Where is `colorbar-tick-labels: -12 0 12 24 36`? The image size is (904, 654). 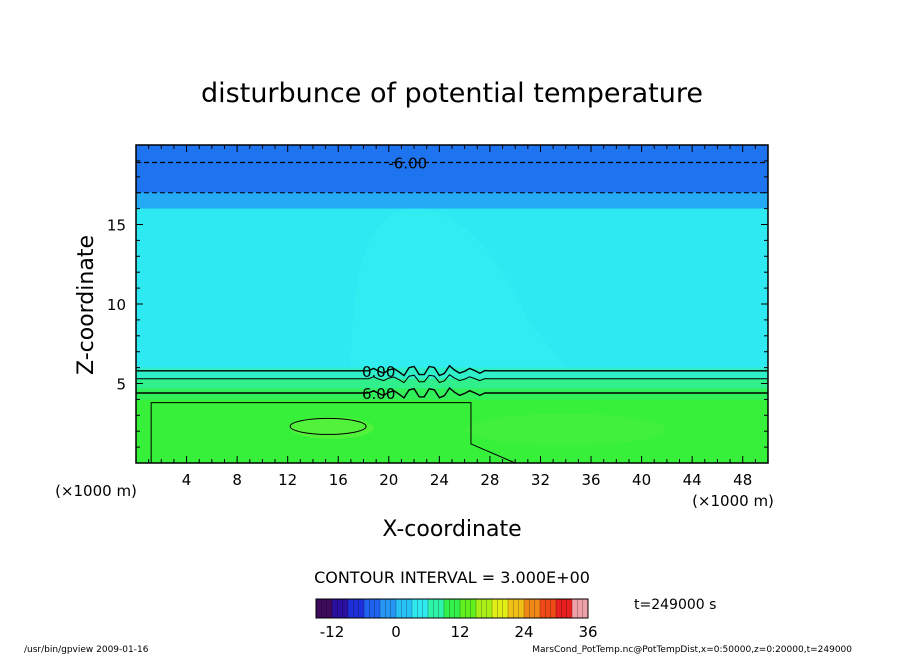
colorbar-tick-labels: -12 0 12 24 36 is located at coordinates (459, 632).